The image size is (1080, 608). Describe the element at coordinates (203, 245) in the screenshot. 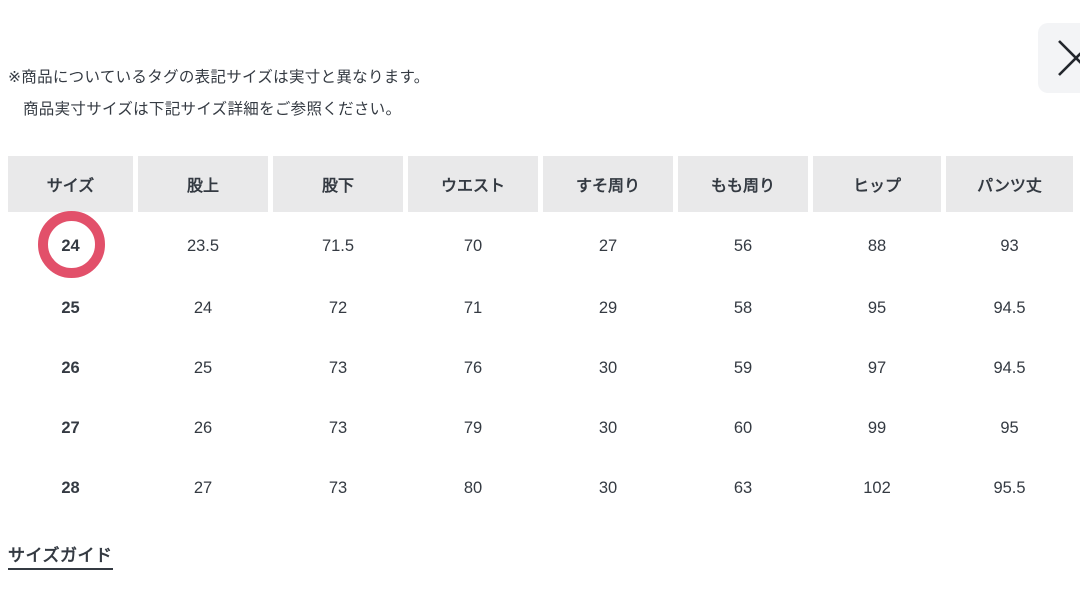

I see `table-cell: 23.5` at that location.